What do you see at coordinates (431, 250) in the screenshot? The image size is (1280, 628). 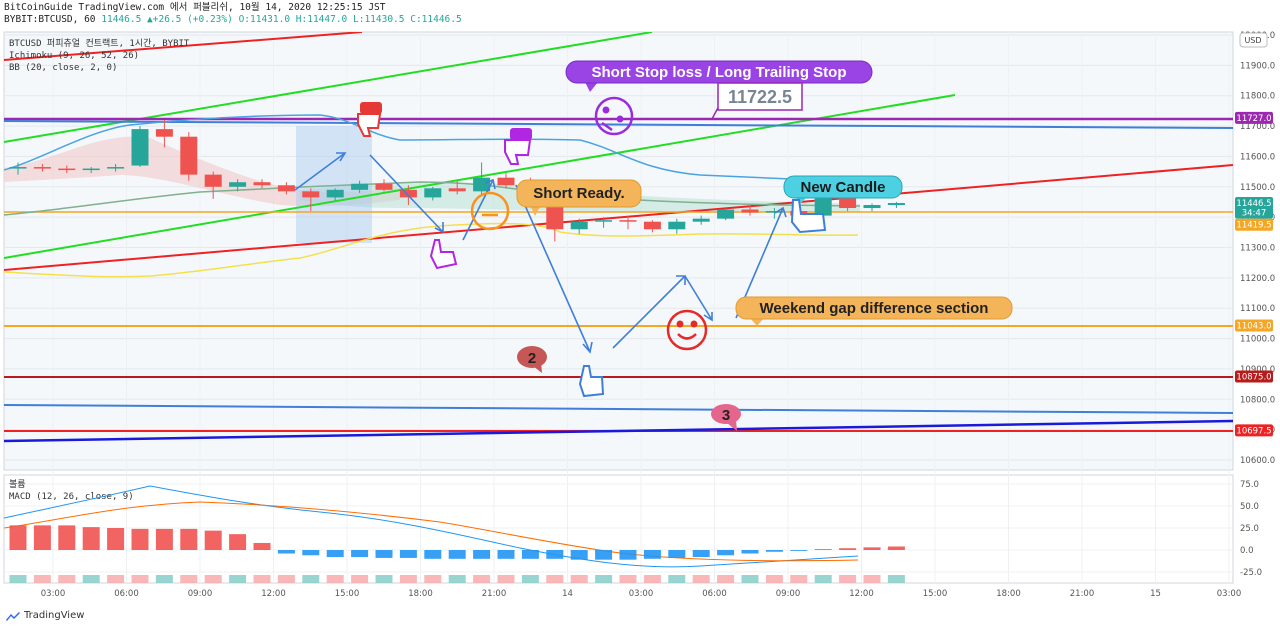 I see `bb-lower` at bounding box center [431, 250].